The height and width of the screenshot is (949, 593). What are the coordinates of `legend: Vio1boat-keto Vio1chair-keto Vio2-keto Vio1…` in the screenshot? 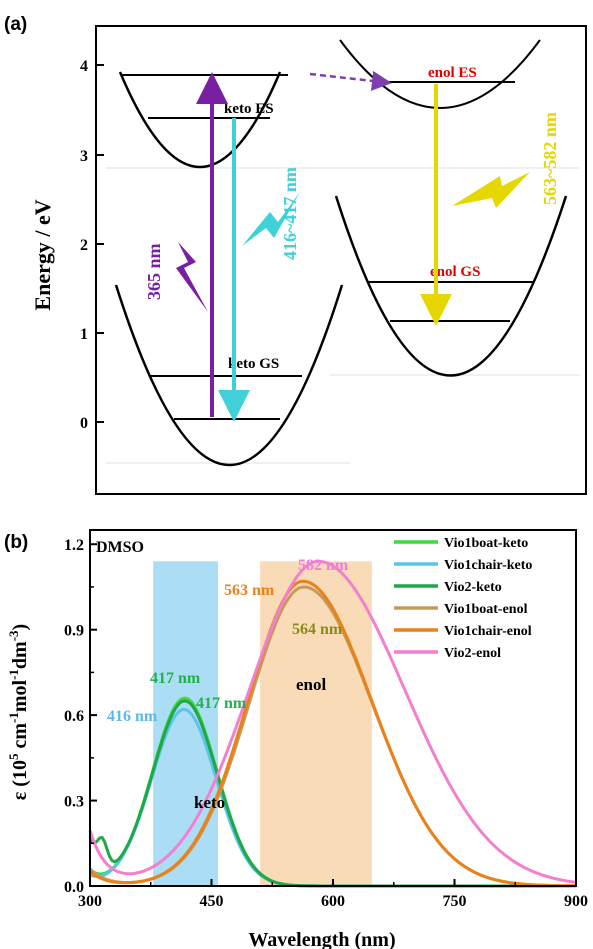 It's located at (463, 598).